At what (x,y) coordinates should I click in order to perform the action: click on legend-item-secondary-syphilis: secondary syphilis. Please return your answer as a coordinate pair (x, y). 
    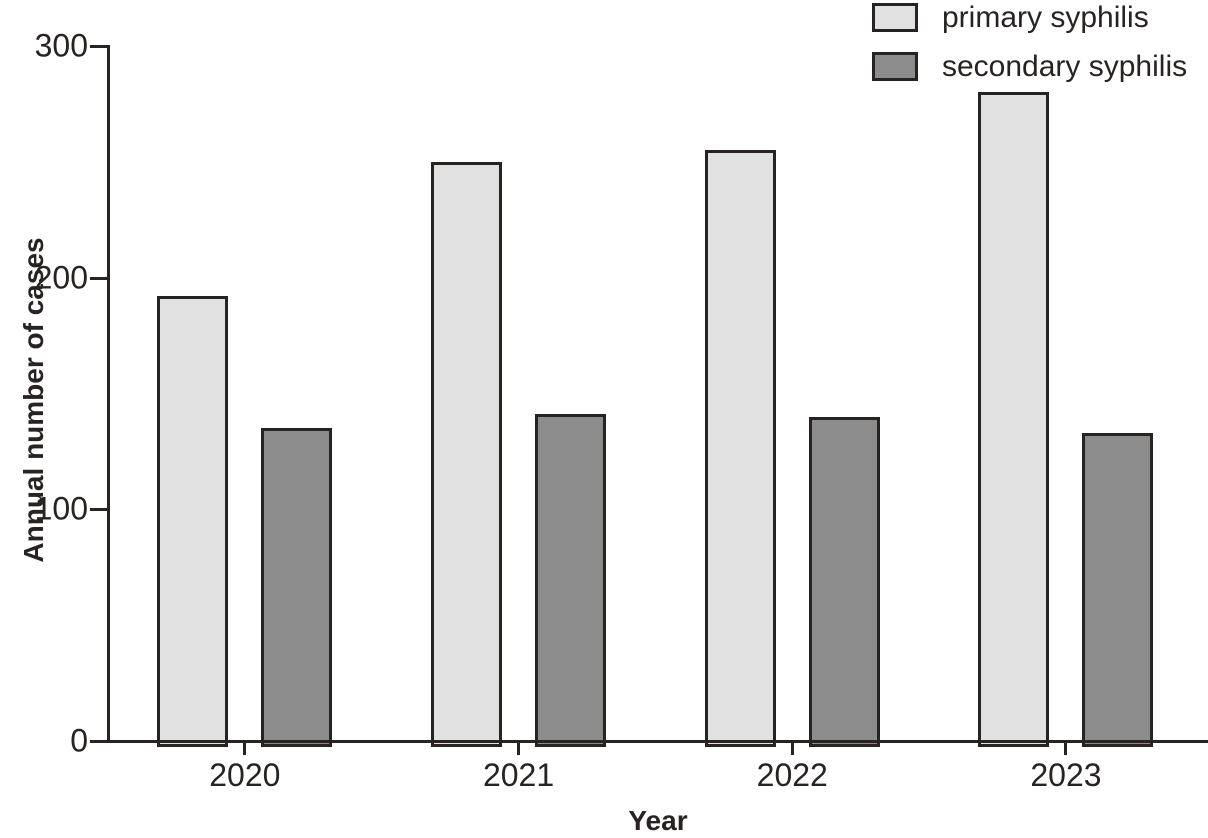
    Looking at the image, I should click on (1030, 66).